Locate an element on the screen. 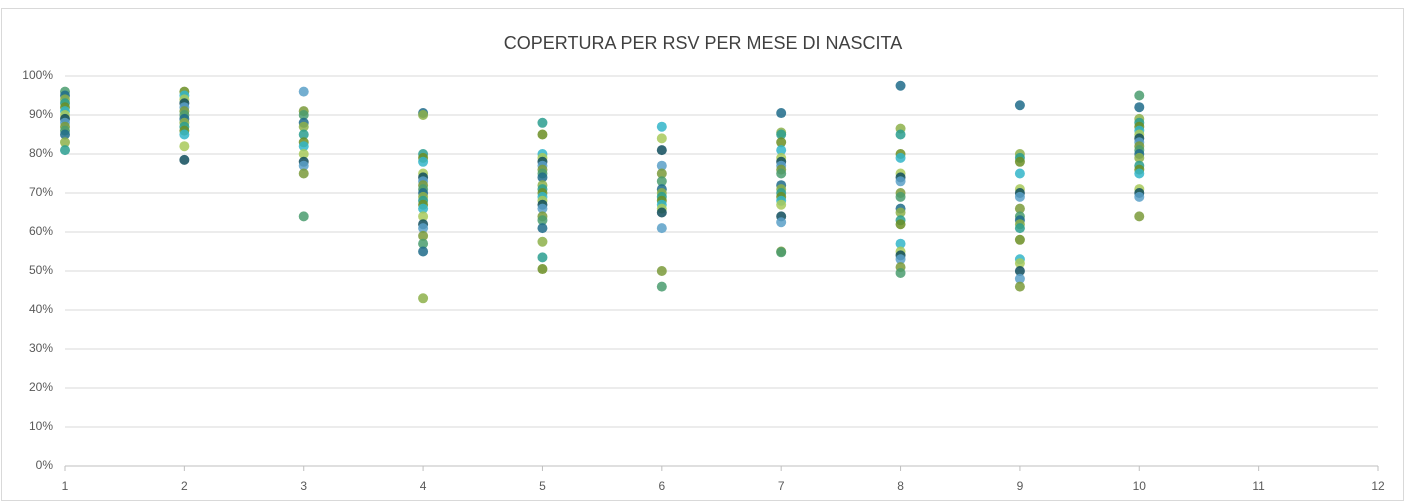  x-tick-label: 5 is located at coordinates (542, 486).